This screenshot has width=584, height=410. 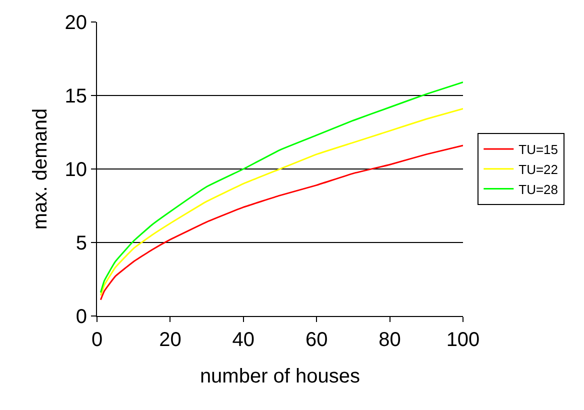 What do you see at coordinates (75, 170) in the screenshot?
I see `y-tick-label: 10` at bounding box center [75, 170].